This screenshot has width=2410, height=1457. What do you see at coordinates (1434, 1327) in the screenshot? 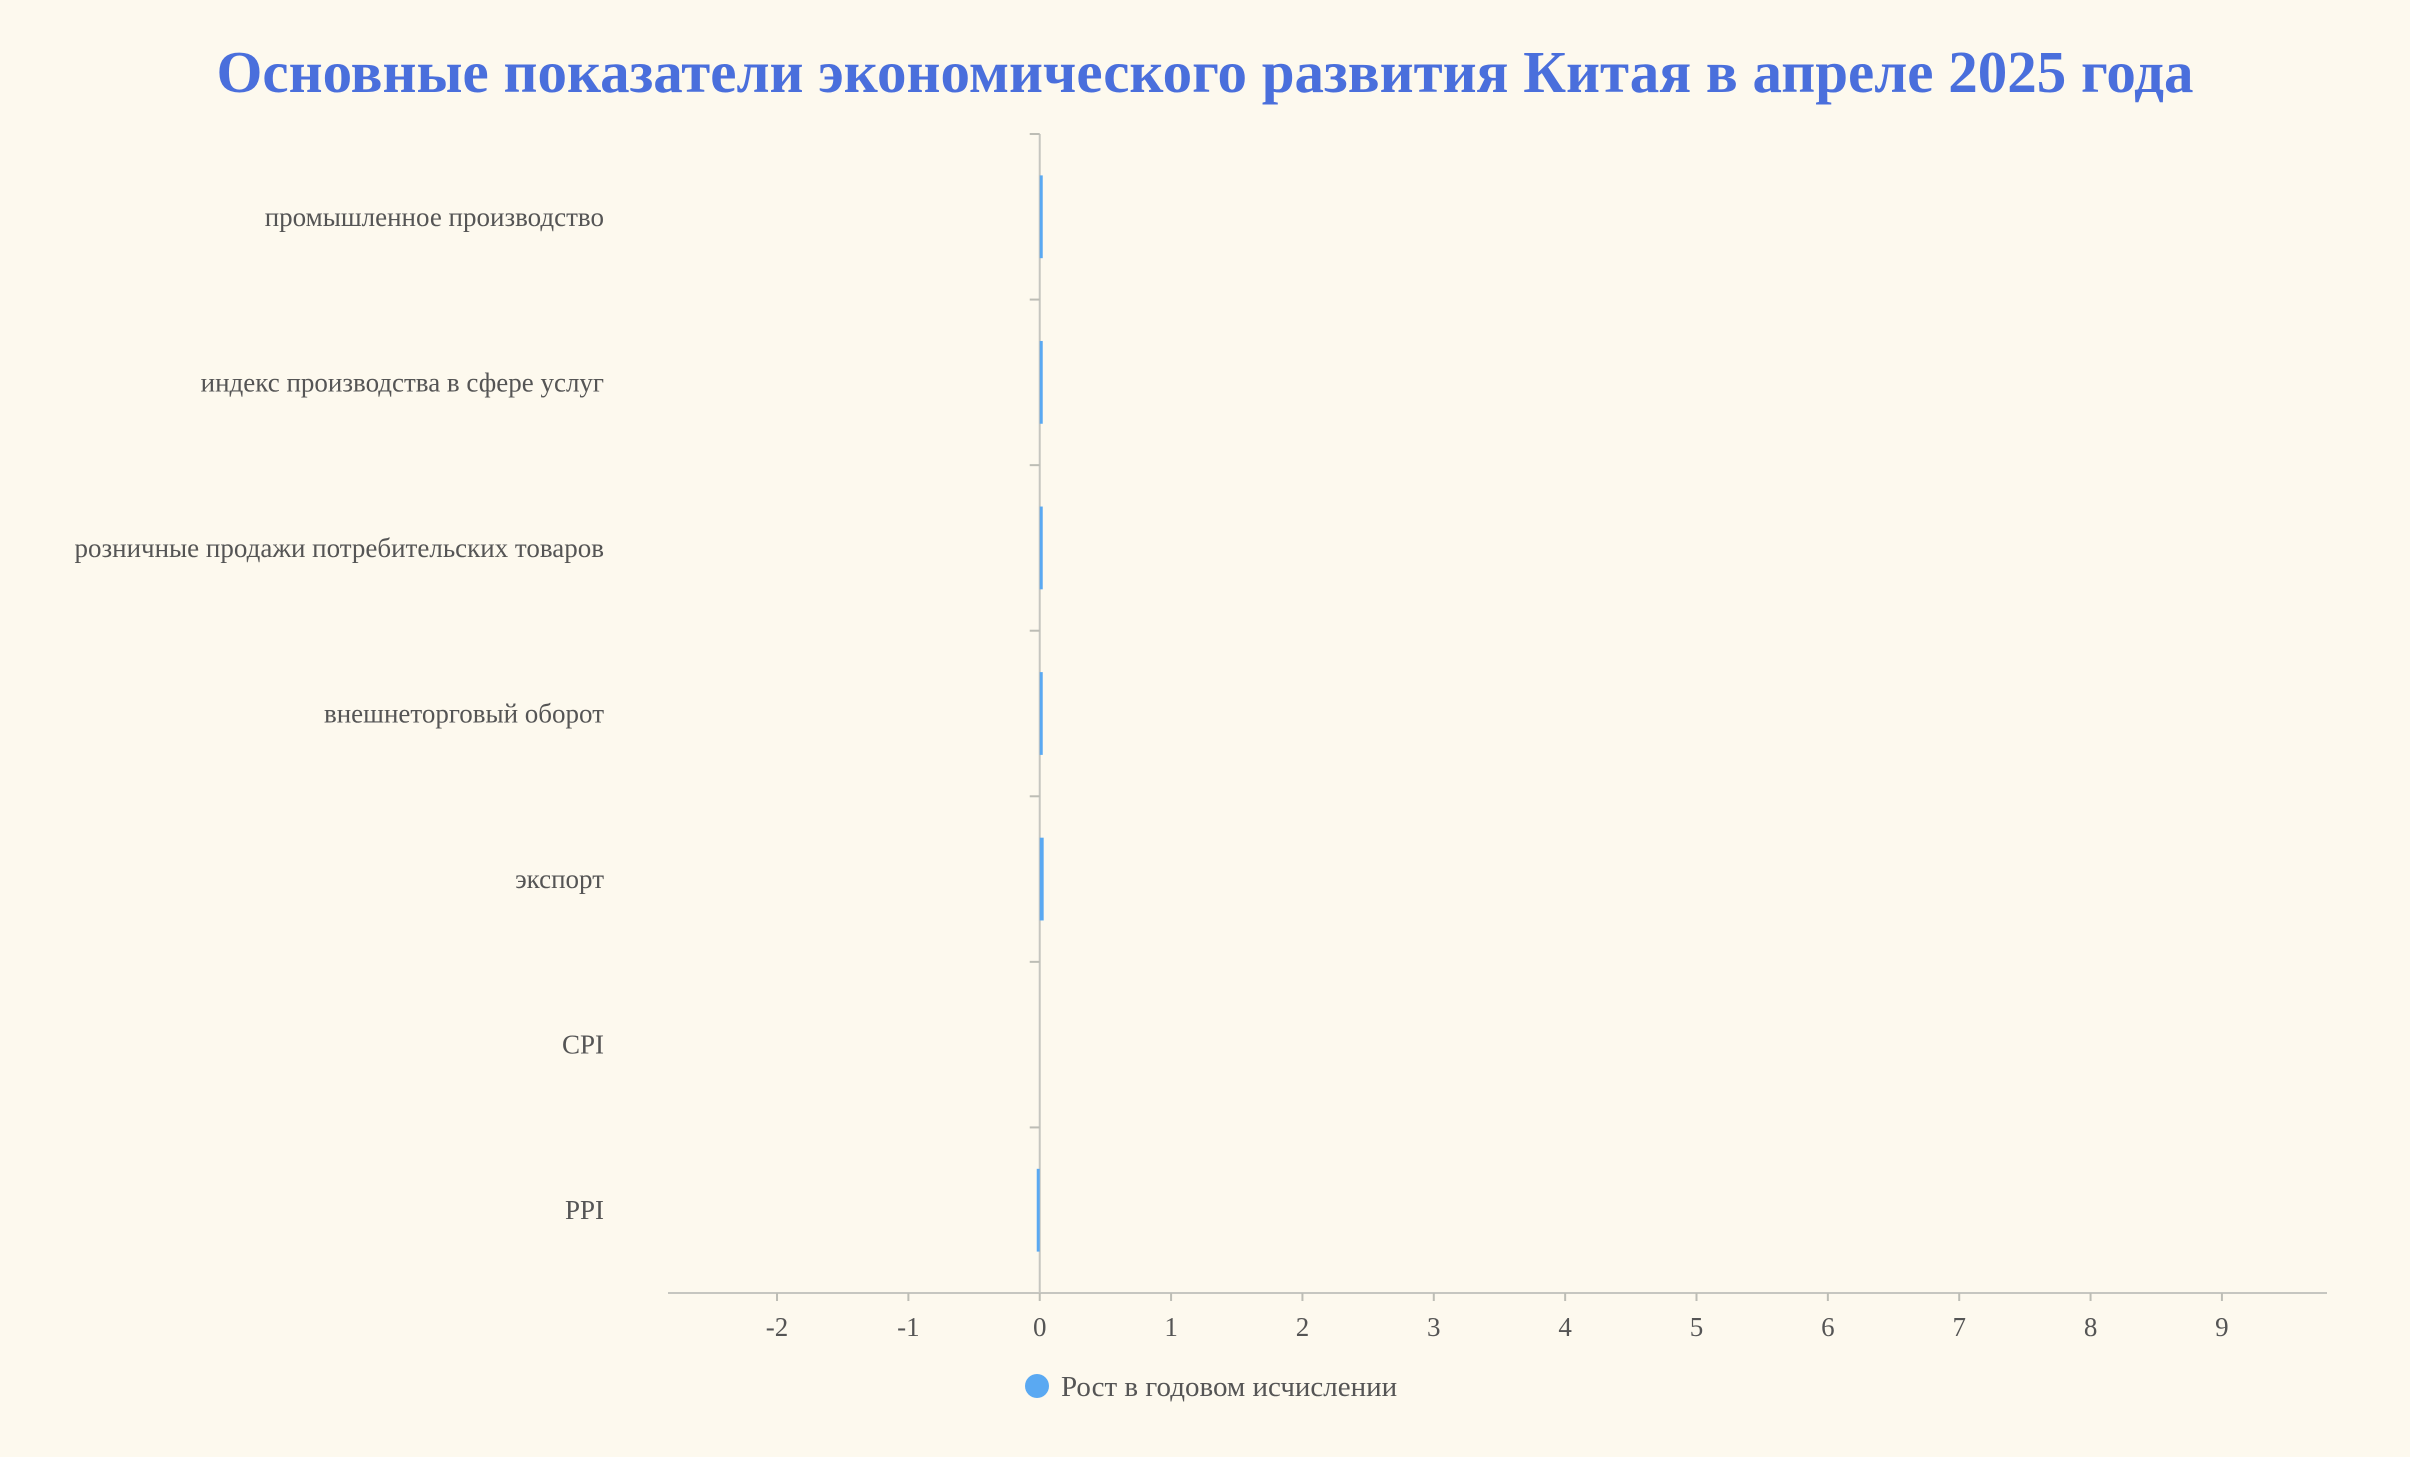
I see `x-tick-label: 3` at bounding box center [1434, 1327].